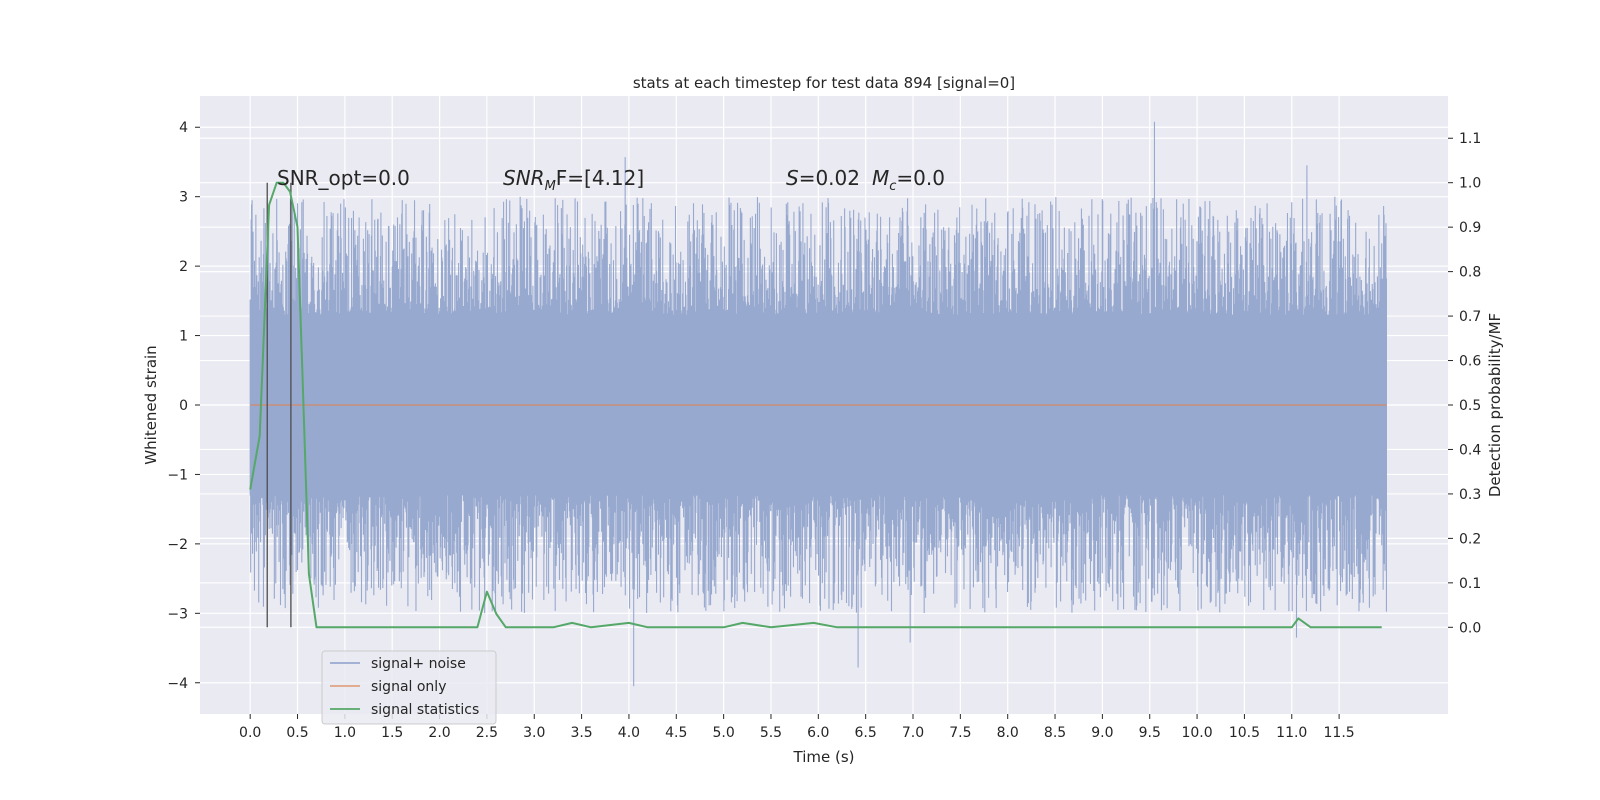  What do you see at coordinates (1196, 733) in the screenshot?
I see `x-tick-label: 10.0` at bounding box center [1196, 733].